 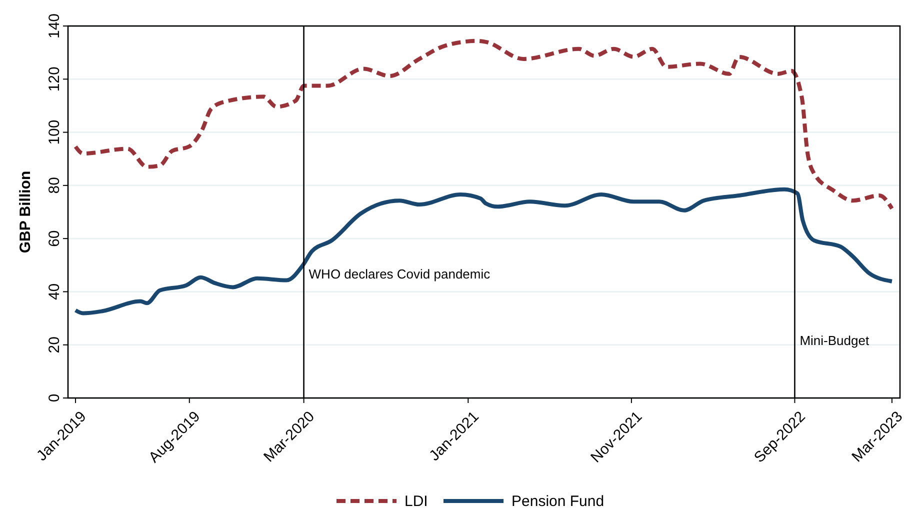 I want to click on y-tick-label: 140, so click(x=54, y=26).